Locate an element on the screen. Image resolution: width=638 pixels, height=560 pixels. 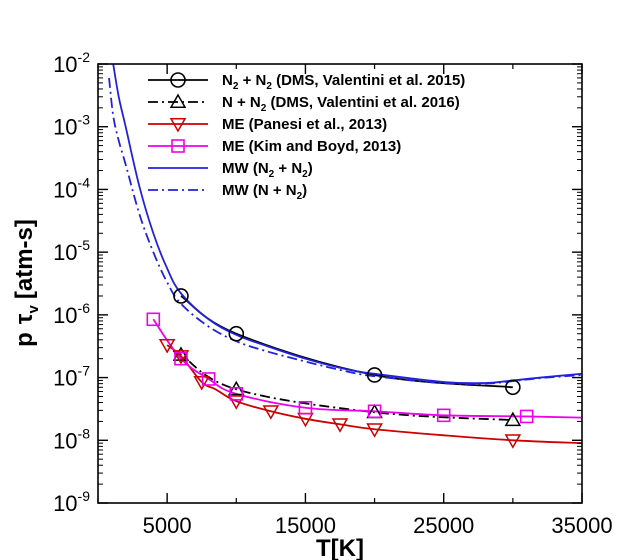
y-tick-label: 10⁻² is located at coordinates (71, 63).